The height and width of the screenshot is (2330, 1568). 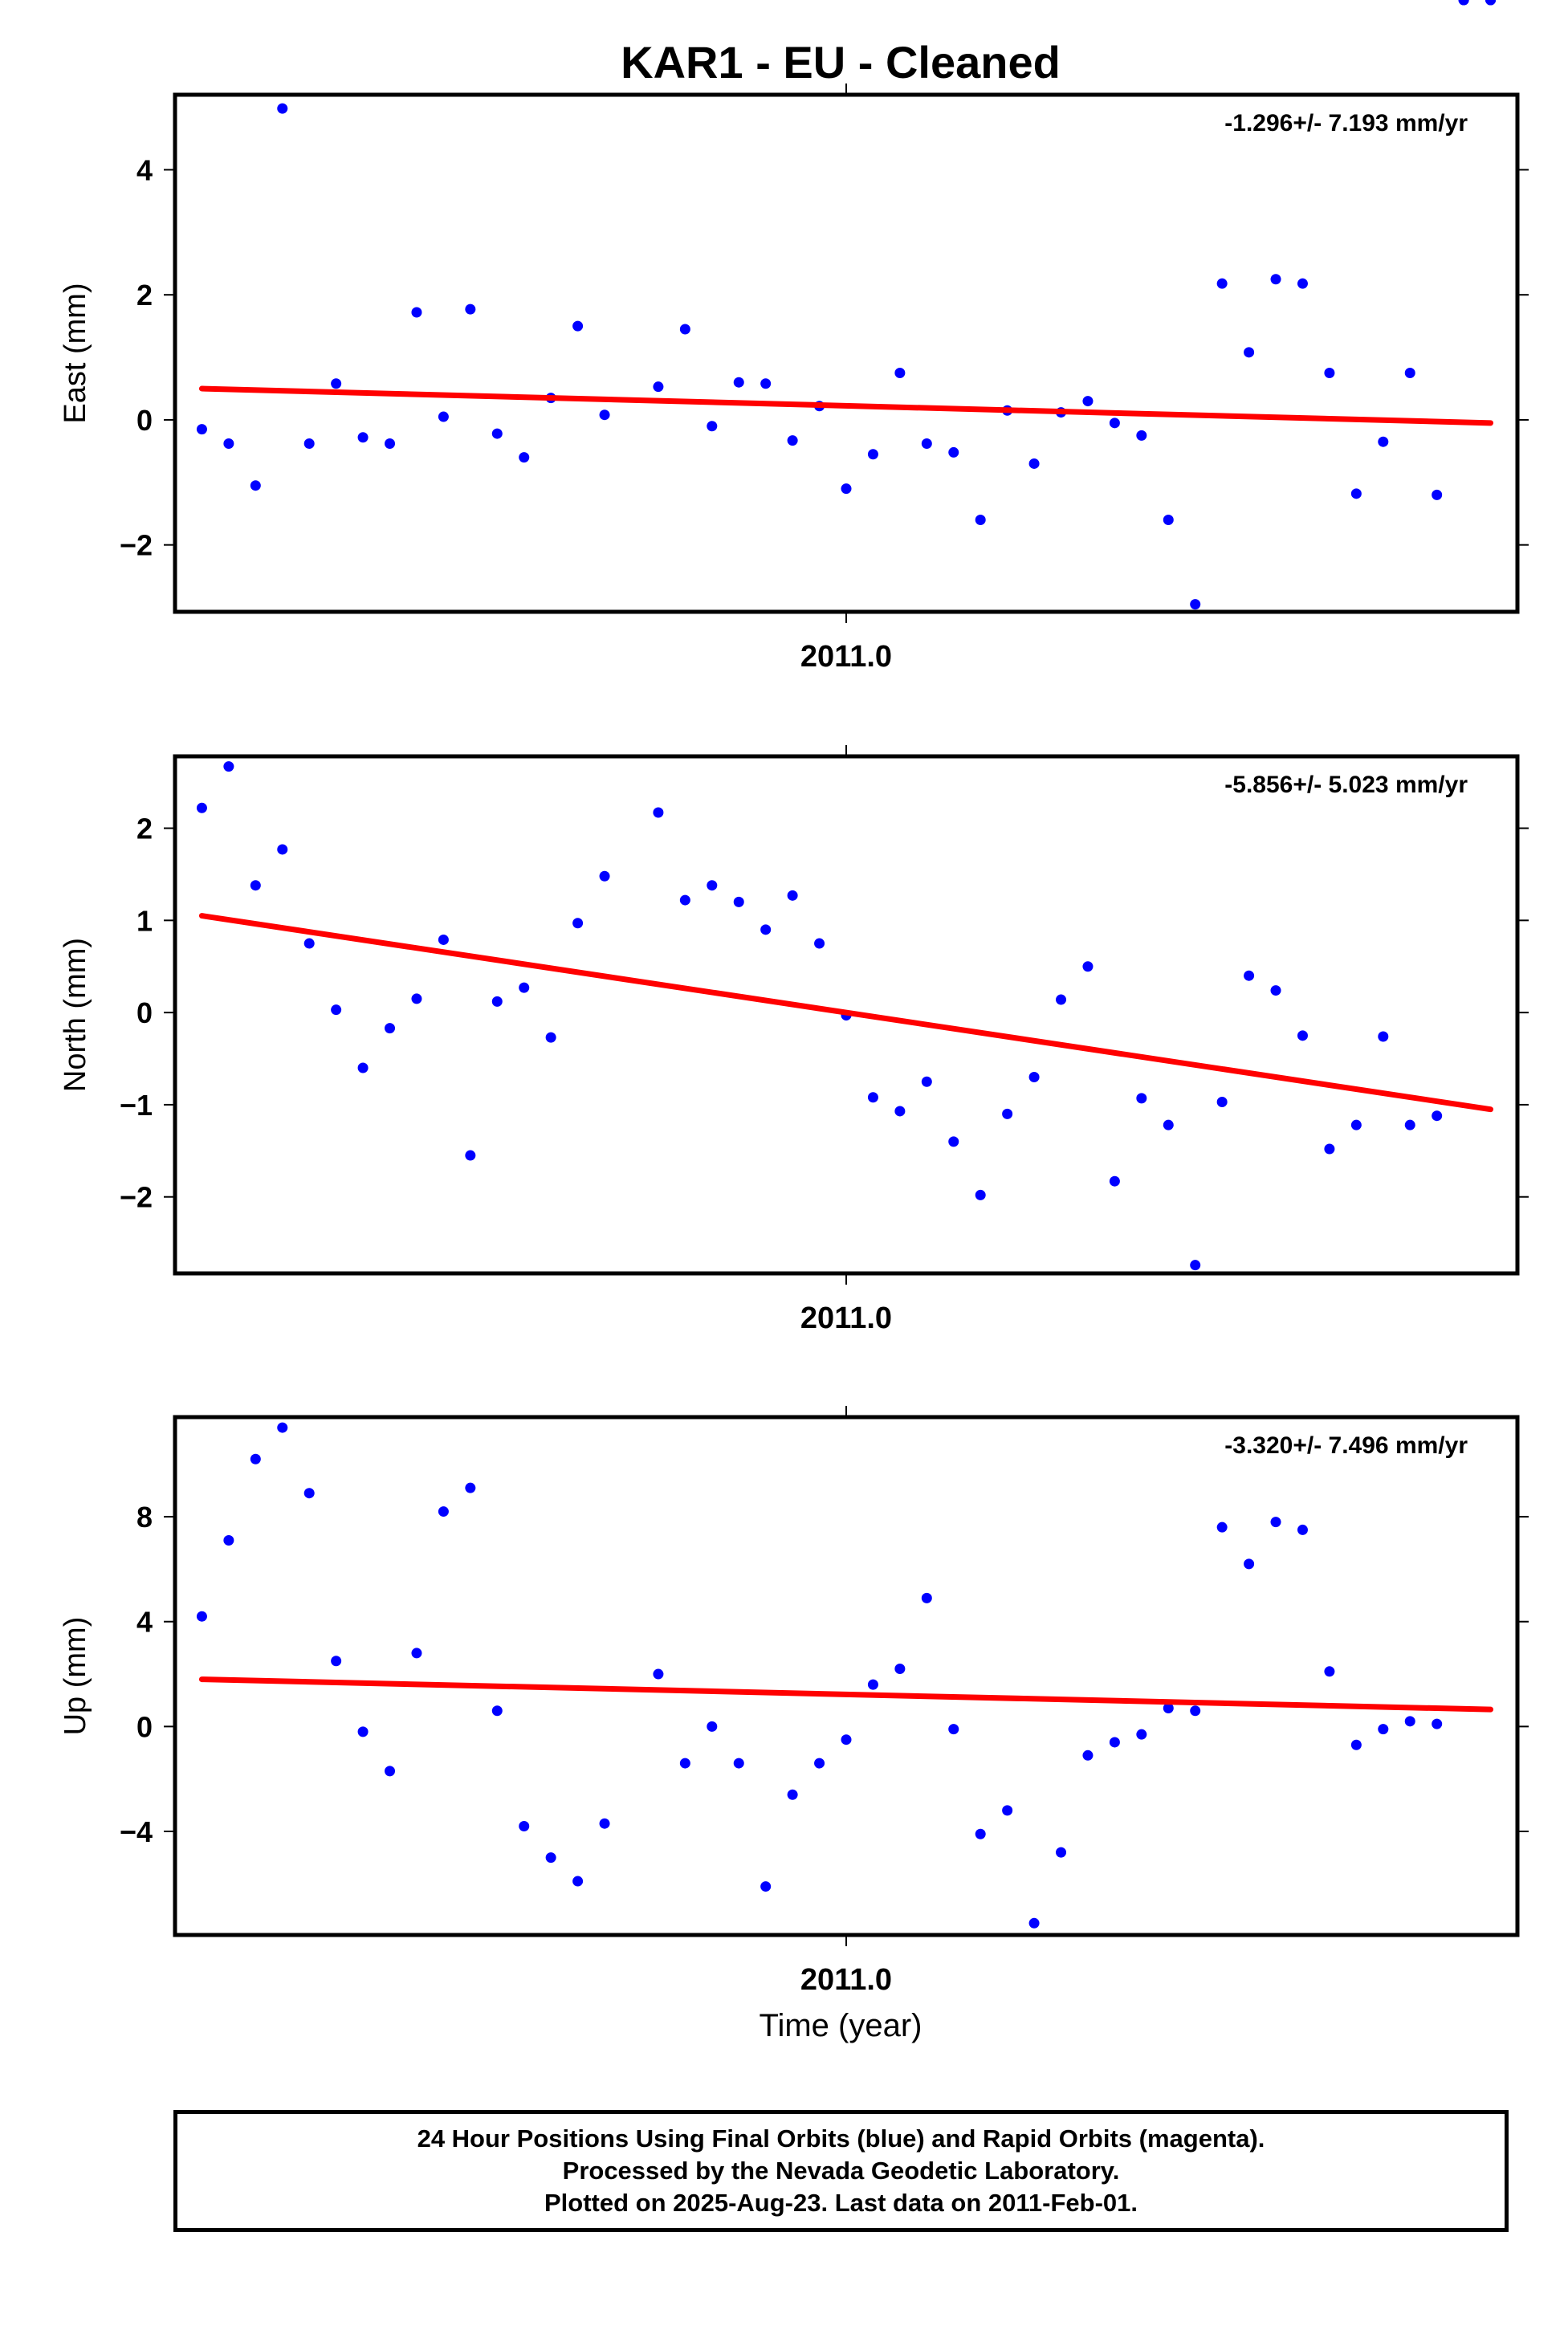 What do you see at coordinates (841, 2025) in the screenshot?
I see `x-axis-label: Time (year)` at bounding box center [841, 2025].